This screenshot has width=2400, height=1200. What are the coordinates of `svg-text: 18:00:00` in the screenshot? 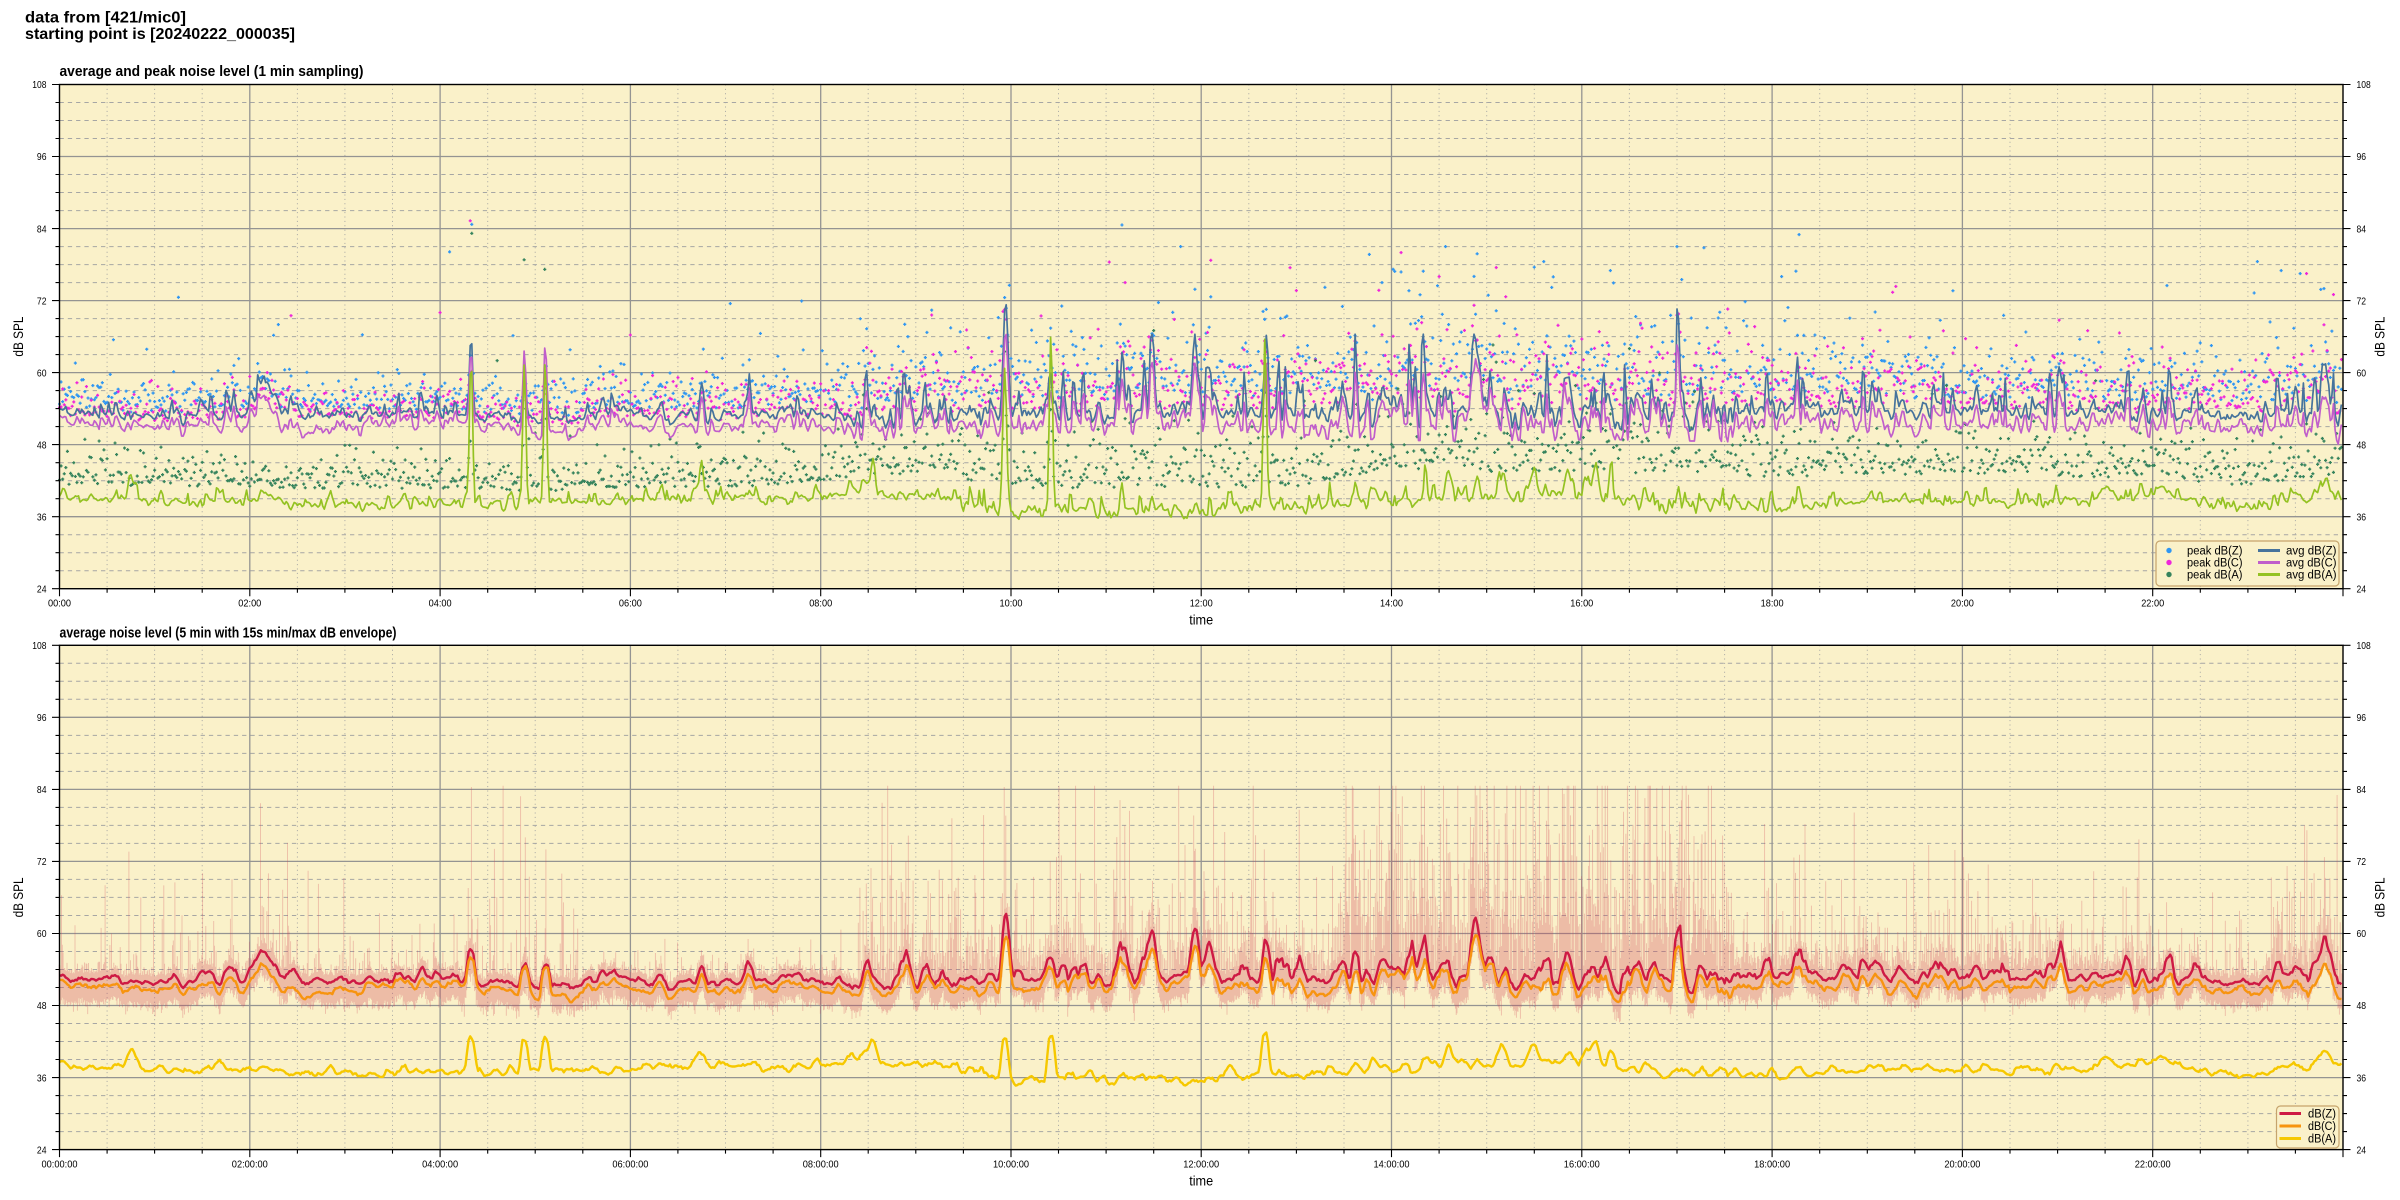 It's located at (1772, 1165).